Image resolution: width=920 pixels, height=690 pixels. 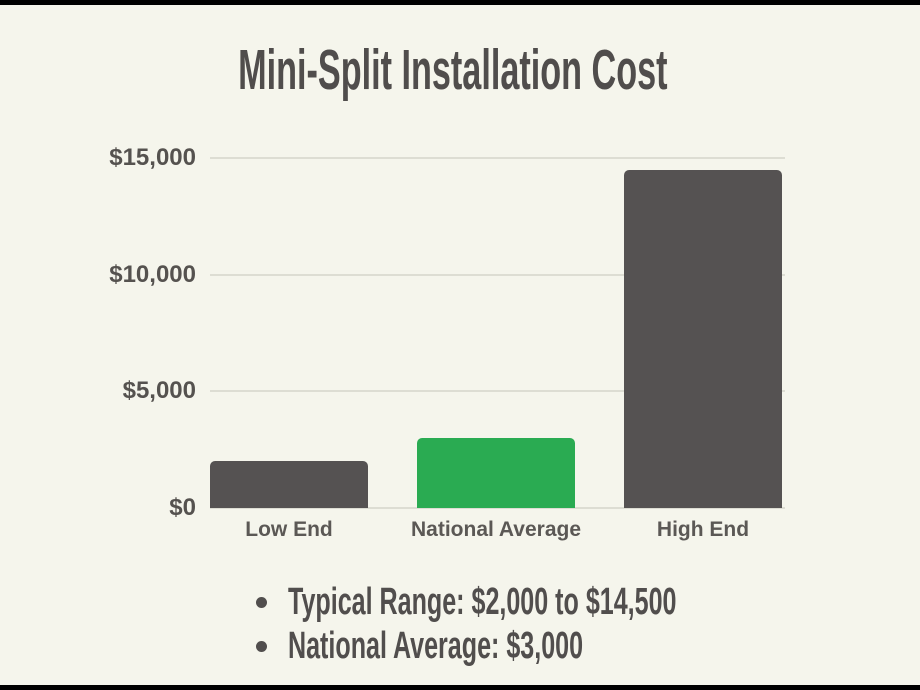 I want to click on bar-national-average, so click(x=496, y=473).